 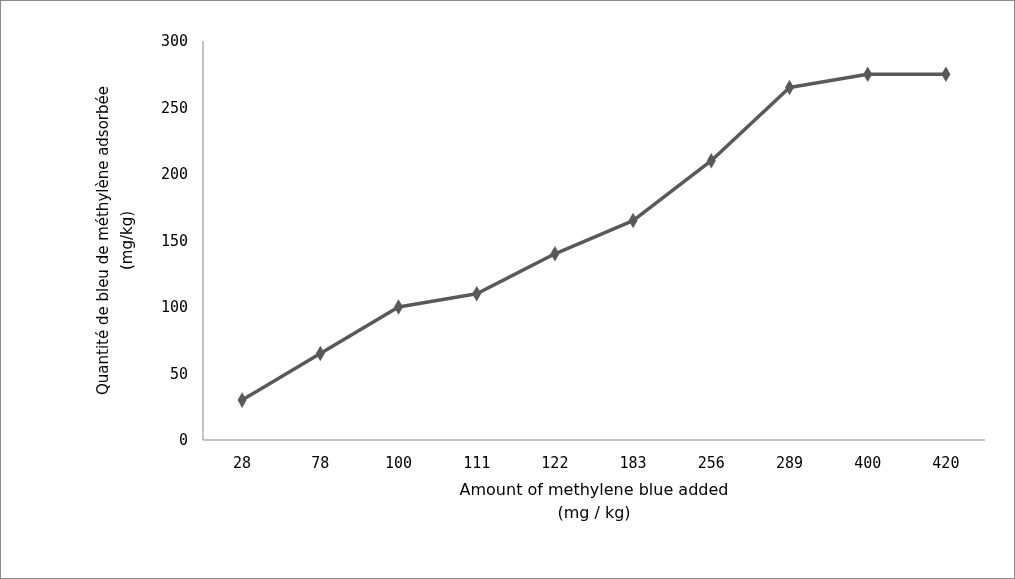 What do you see at coordinates (946, 463) in the screenshot?
I see `x-tick-label: 420` at bounding box center [946, 463].